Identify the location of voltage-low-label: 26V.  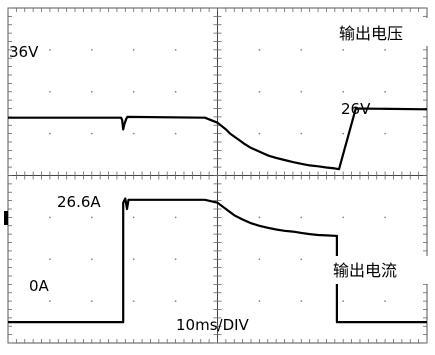
(356, 109).